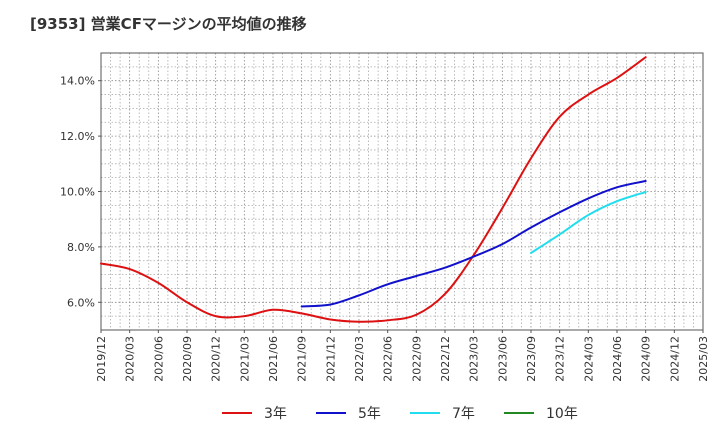  I want to click on y-tick-label: 12.0%, so click(77, 136).